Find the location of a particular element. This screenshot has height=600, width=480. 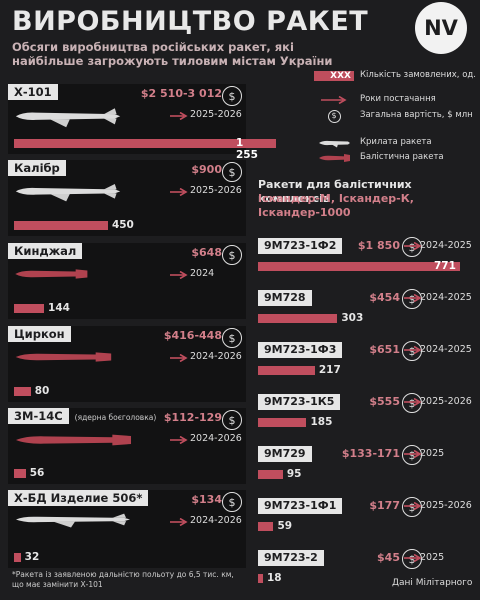

ballistic-item-name: 9М723-1К5 is located at coordinates (299, 402).